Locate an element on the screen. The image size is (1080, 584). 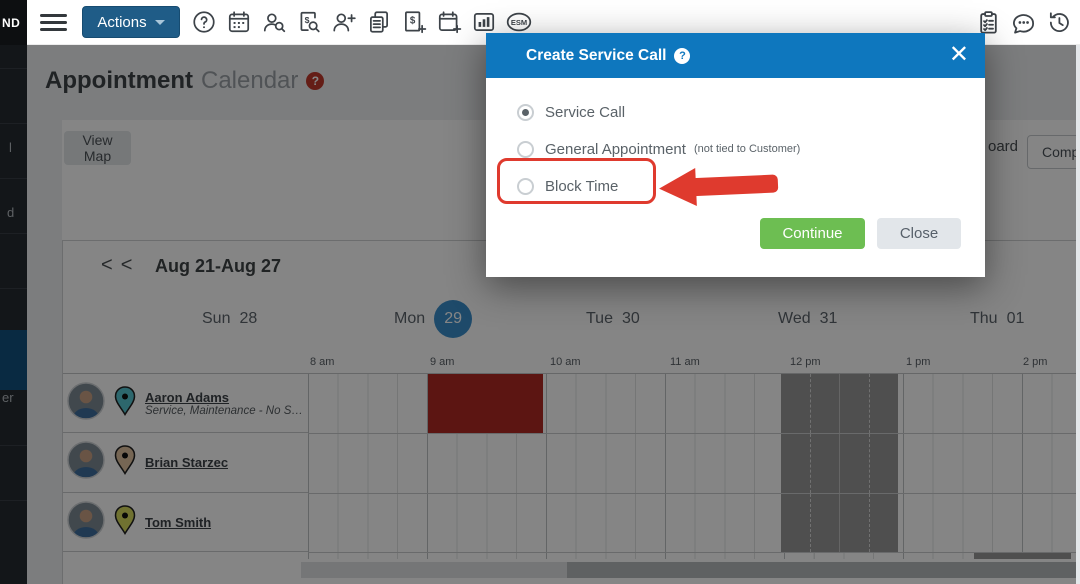
active-day-badge: 29 is located at coordinates (453, 319).